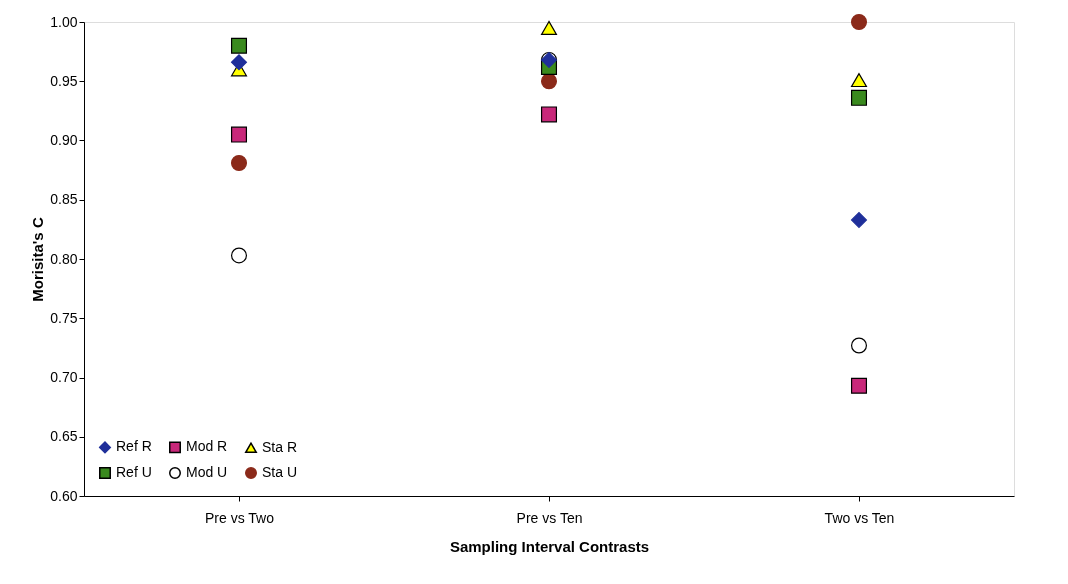 This screenshot has width=1068, height=584. I want to click on legend-label: Ref U, so click(134, 472).